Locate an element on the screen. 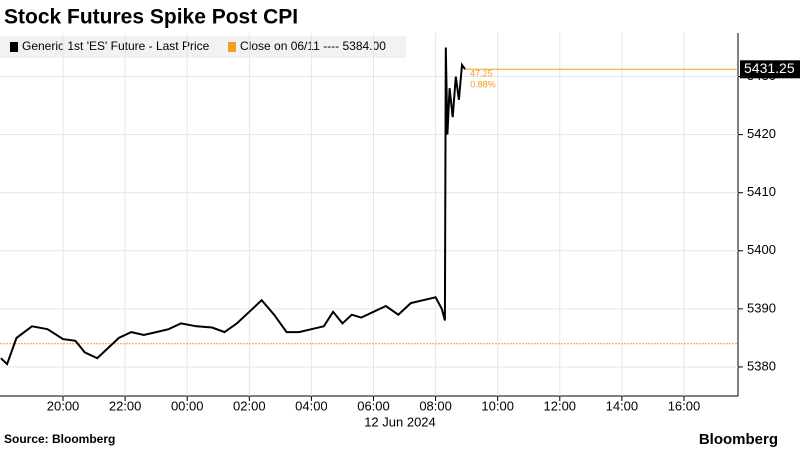  last-box is located at coordinates (770, 69).